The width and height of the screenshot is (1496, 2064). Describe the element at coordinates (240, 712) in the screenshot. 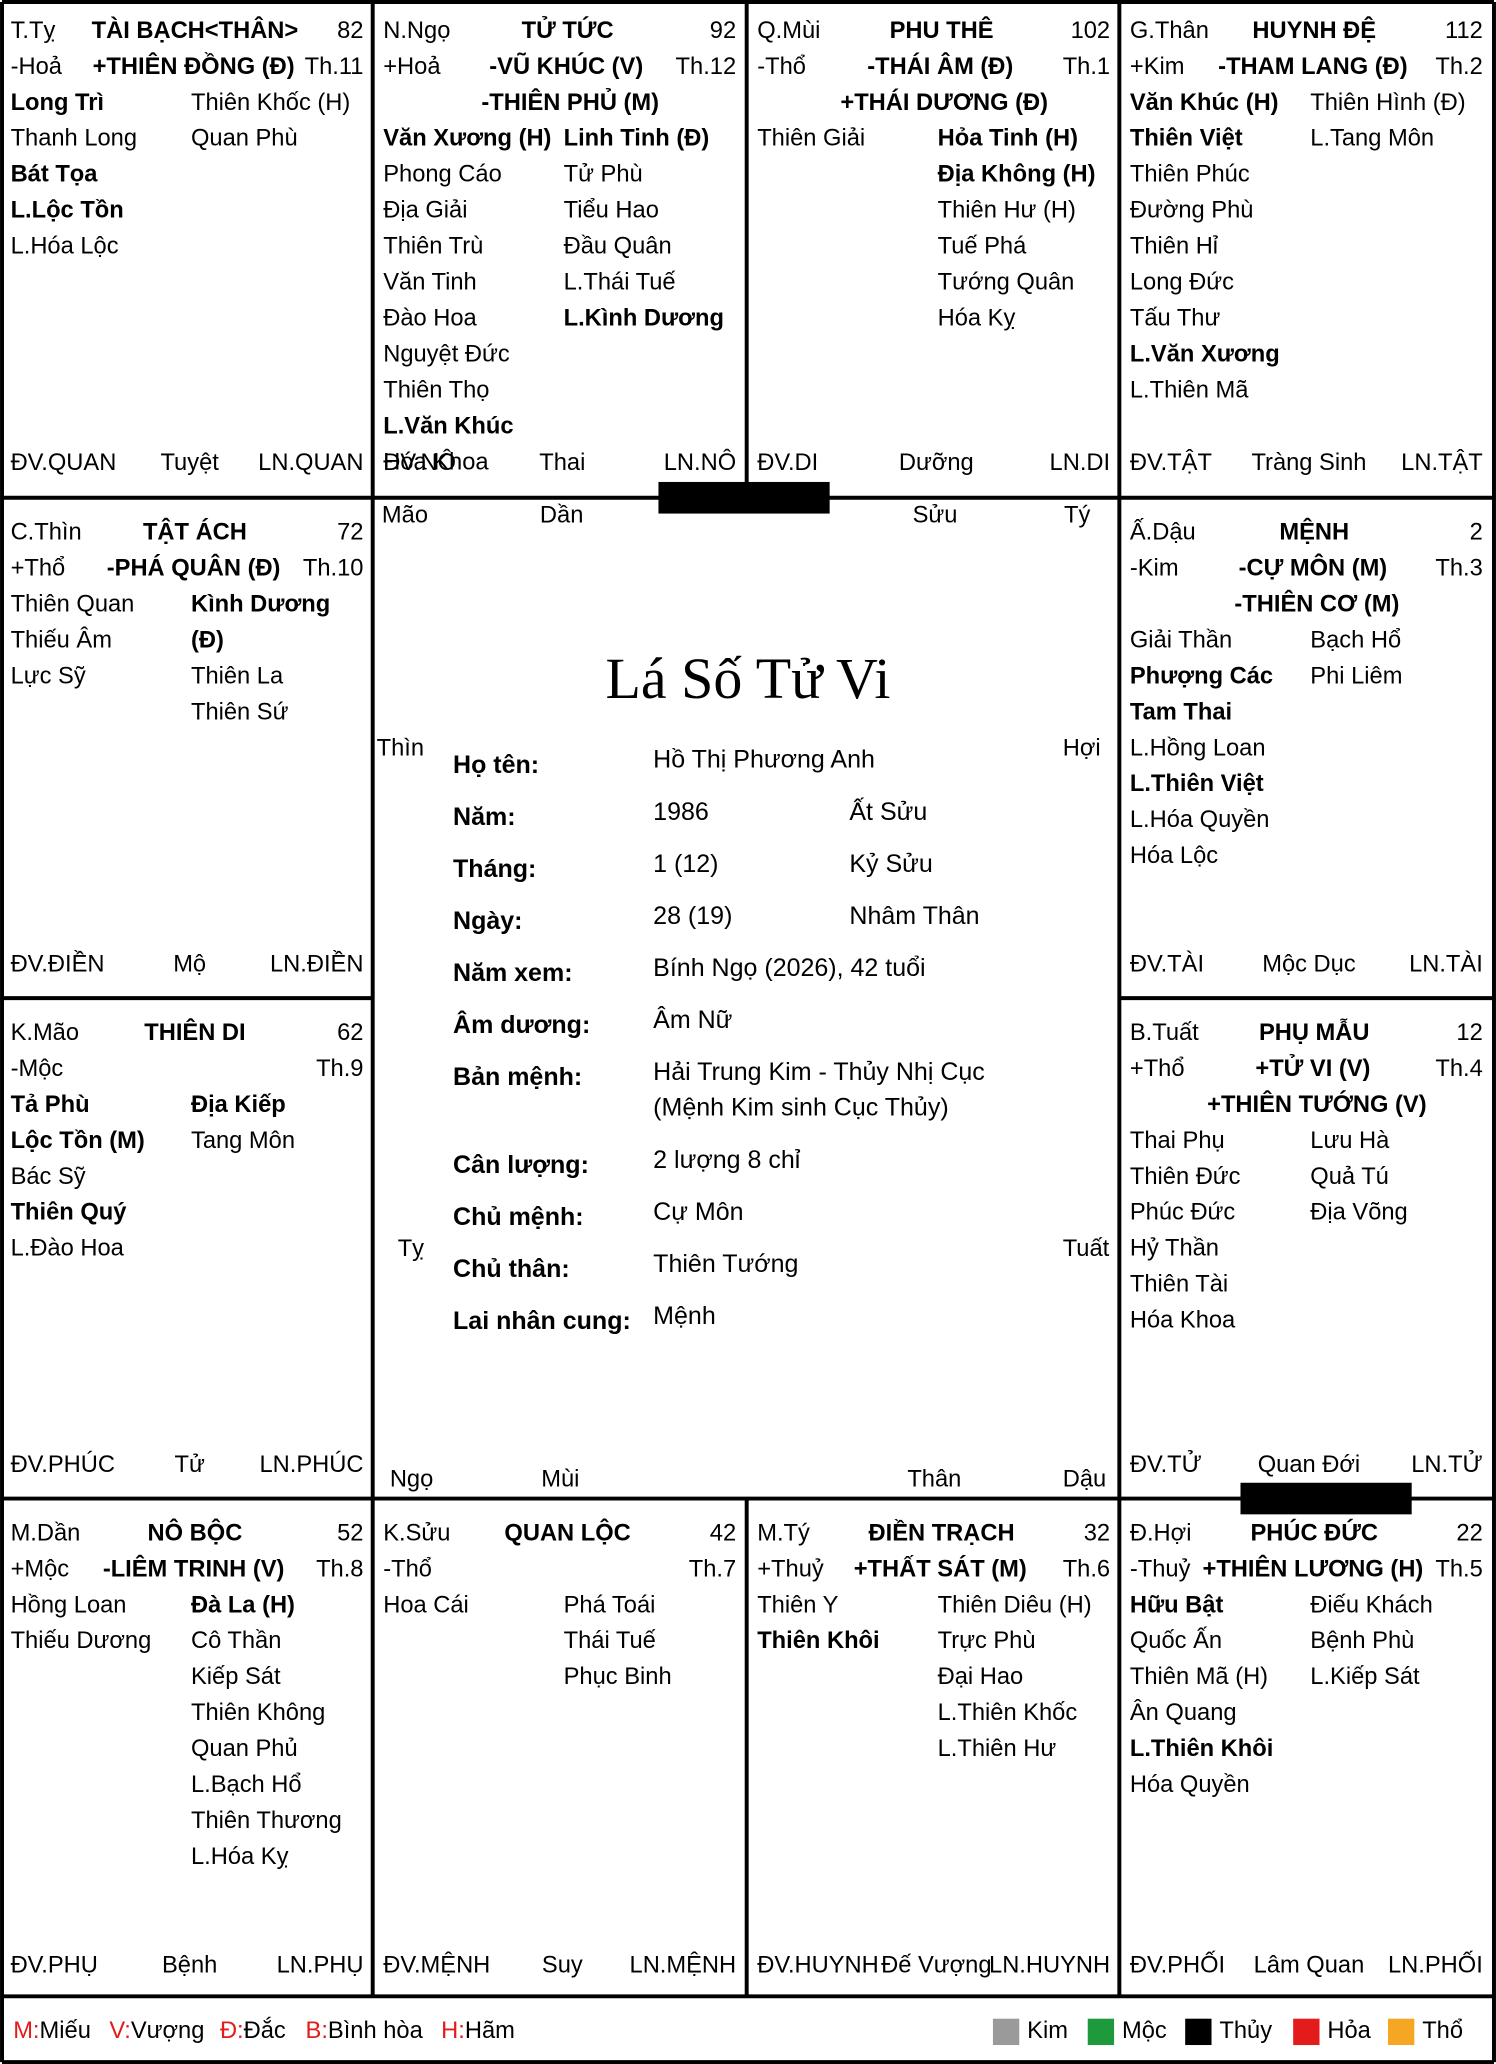

I see `star: Thiên Sứ` at that location.